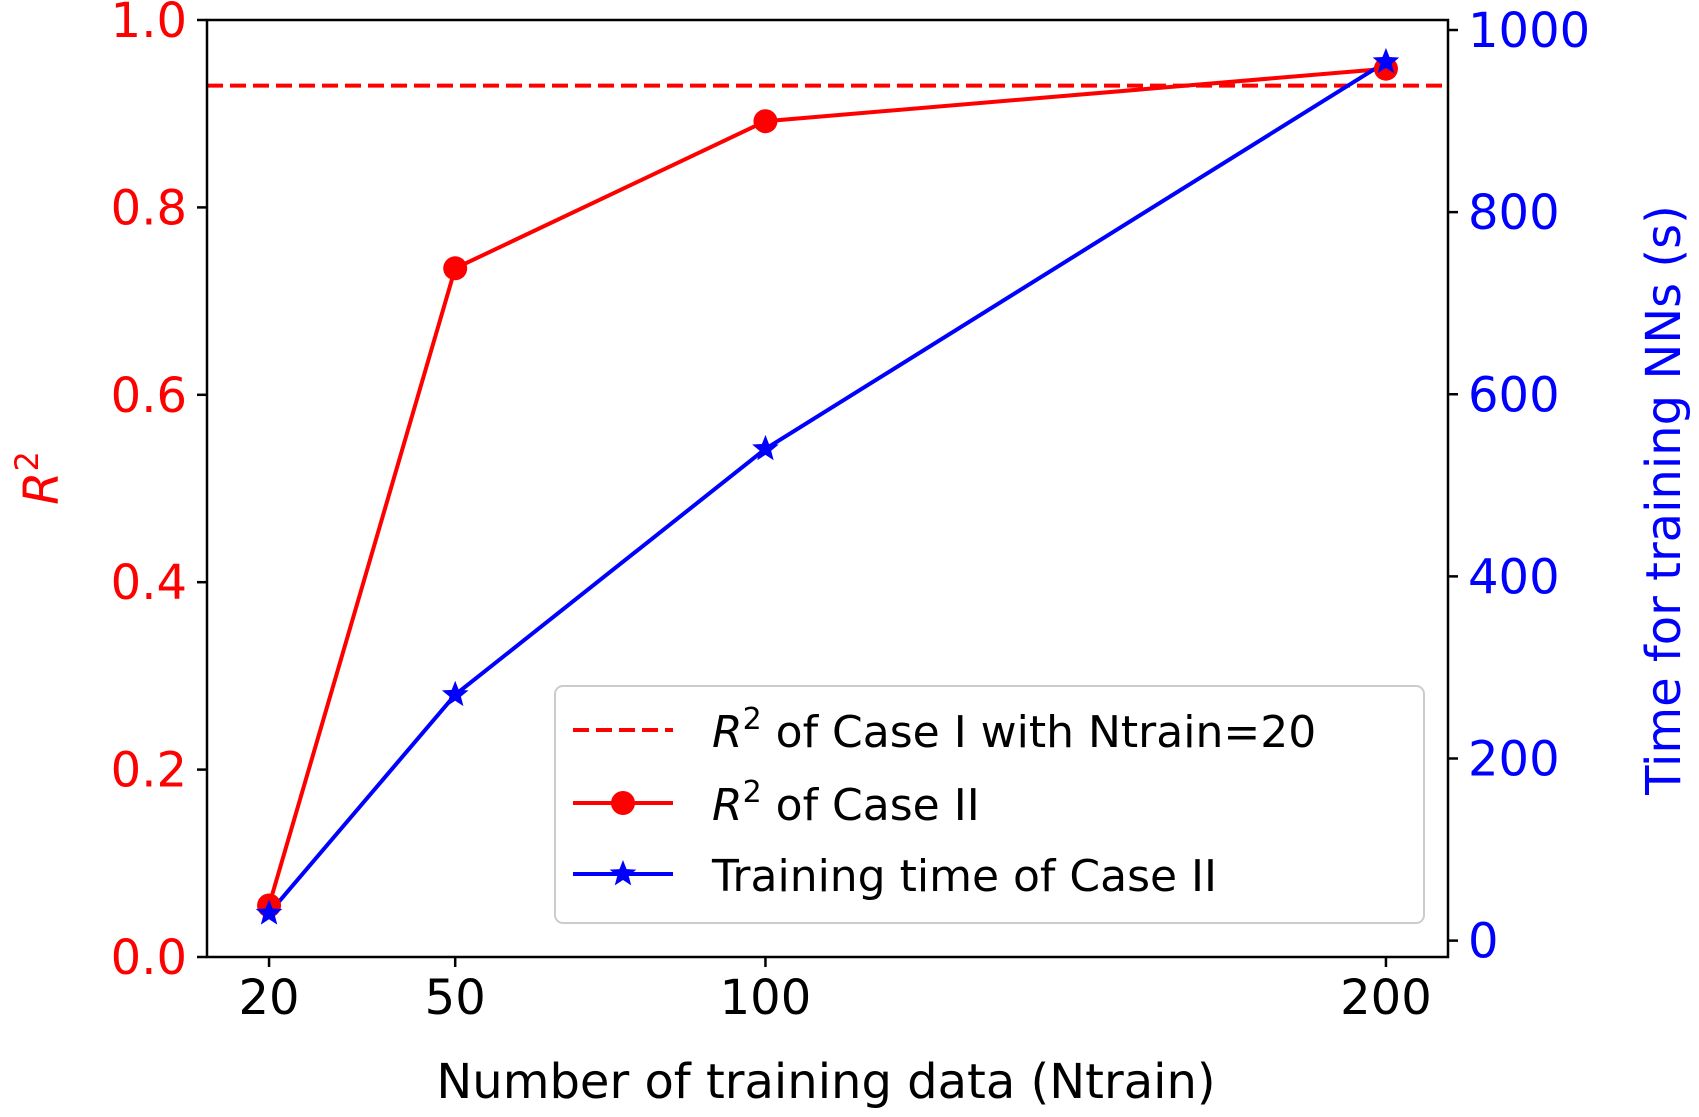  Describe the element at coordinates (1519, 486) in the screenshot. I see `y-right-axis-ticks: 0 200 400 600 800 1000` at that location.